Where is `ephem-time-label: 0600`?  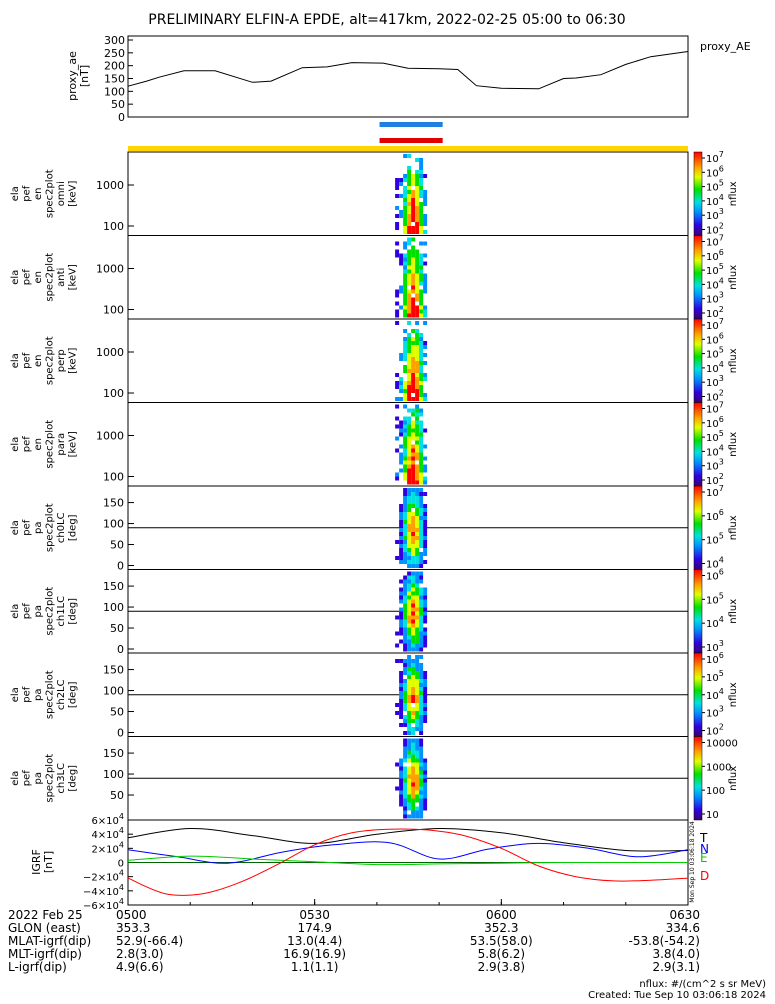
ephem-time-label: 0600 is located at coordinates (501, 915).